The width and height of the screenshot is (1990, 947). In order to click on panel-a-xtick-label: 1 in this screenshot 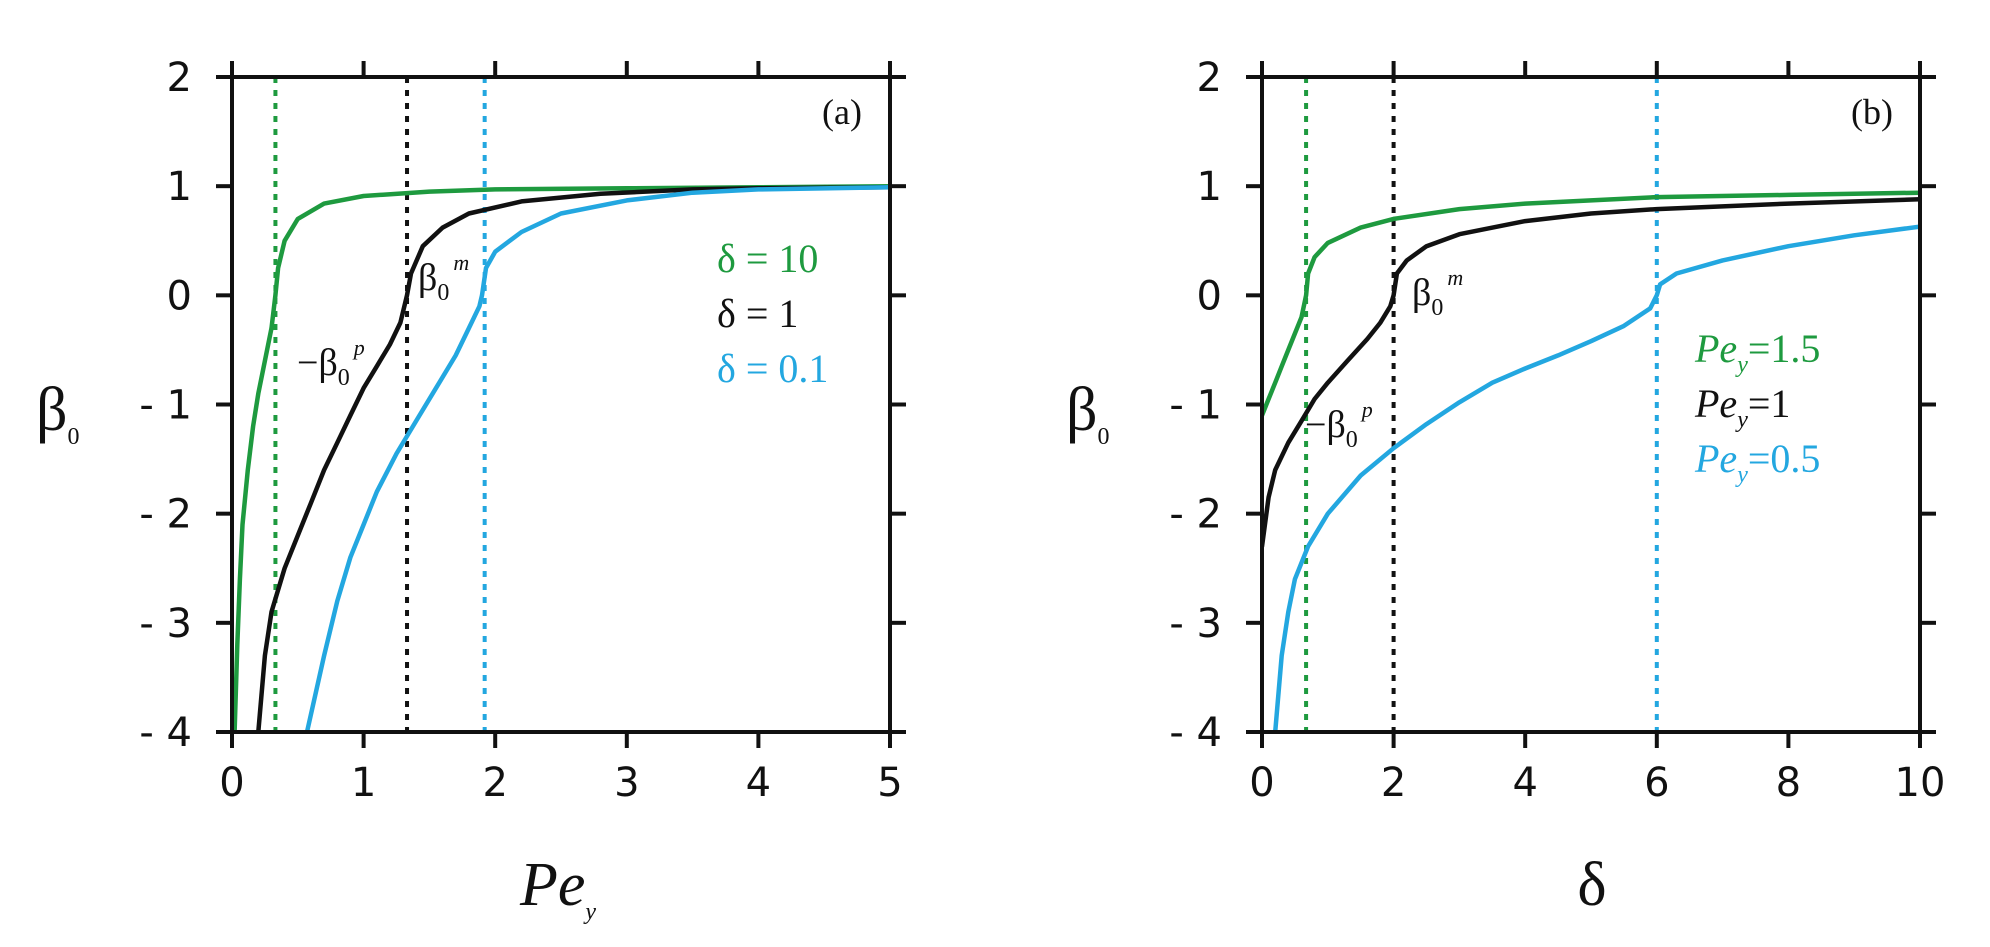, I will do `click(363, 783)`.